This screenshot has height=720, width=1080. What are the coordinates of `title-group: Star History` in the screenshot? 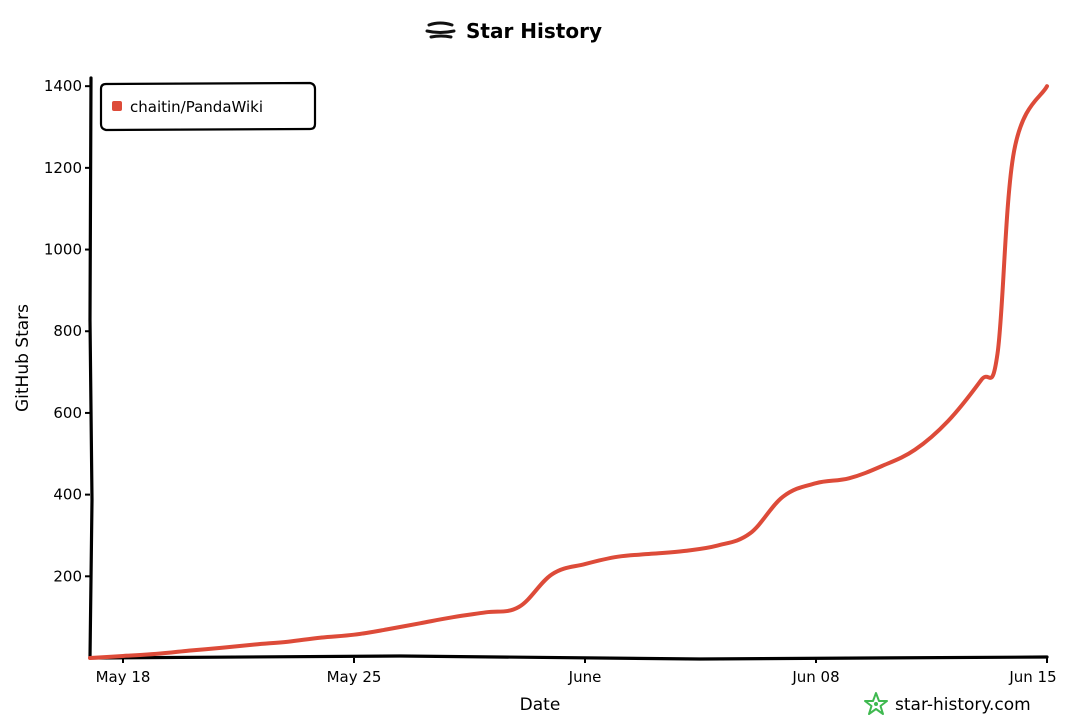 It's located at (513, 31).